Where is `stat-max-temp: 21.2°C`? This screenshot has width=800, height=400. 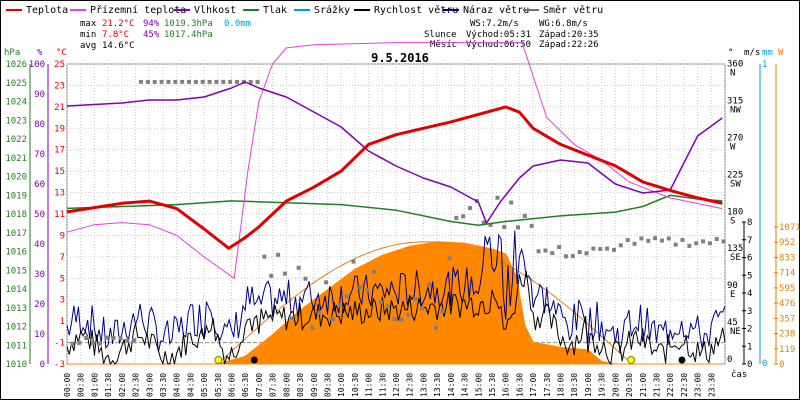 stat-max-temp: 21.2°C is located at coordinates (118, 24).